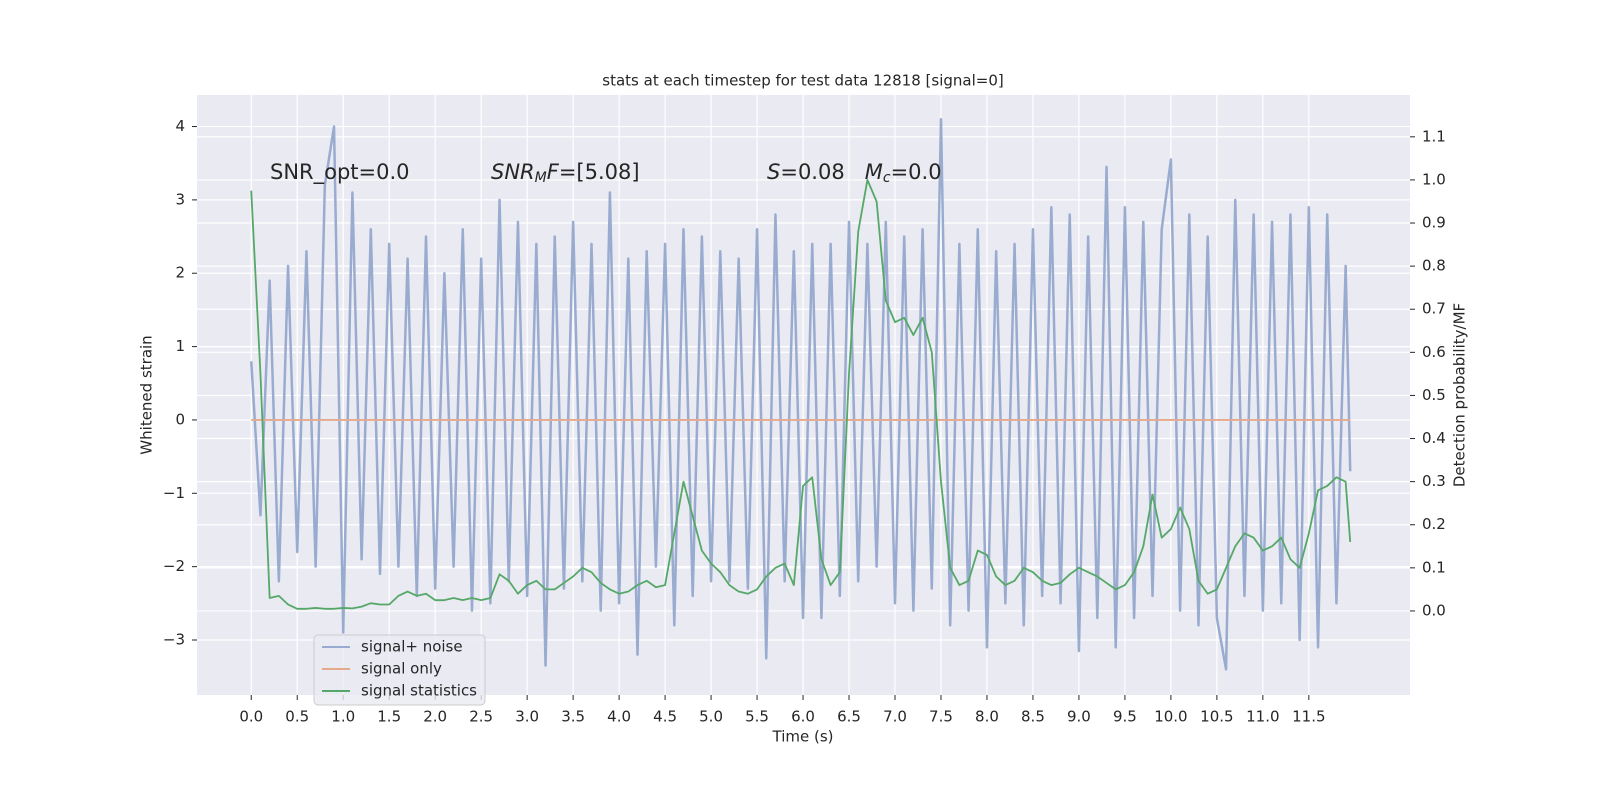  I want to click on x-tick-label: 7.5, so click(941, 717).